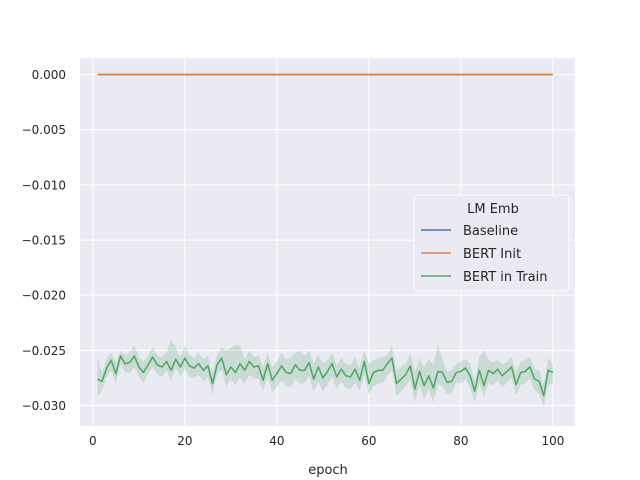  I want to click on x-tick-label: 0, so click(93, 441).